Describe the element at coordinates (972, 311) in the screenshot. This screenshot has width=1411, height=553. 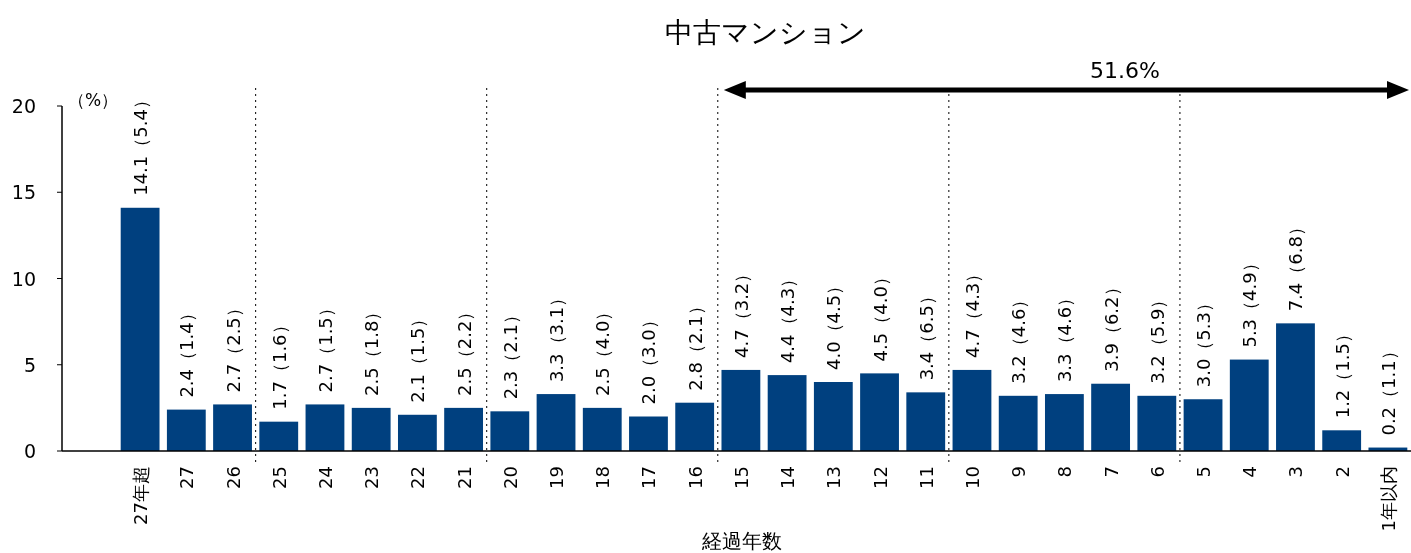
I see `data-label: 4.7（4.3）` at that location.